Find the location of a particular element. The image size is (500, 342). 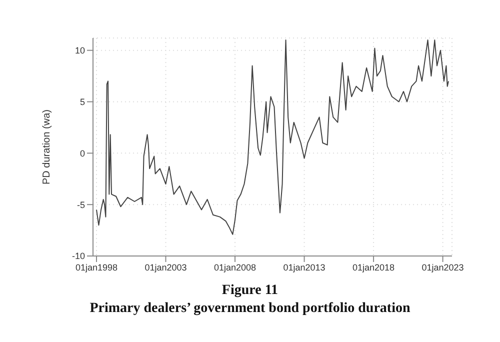

y-tick-label: 5 is located at coordinates (82, 101).